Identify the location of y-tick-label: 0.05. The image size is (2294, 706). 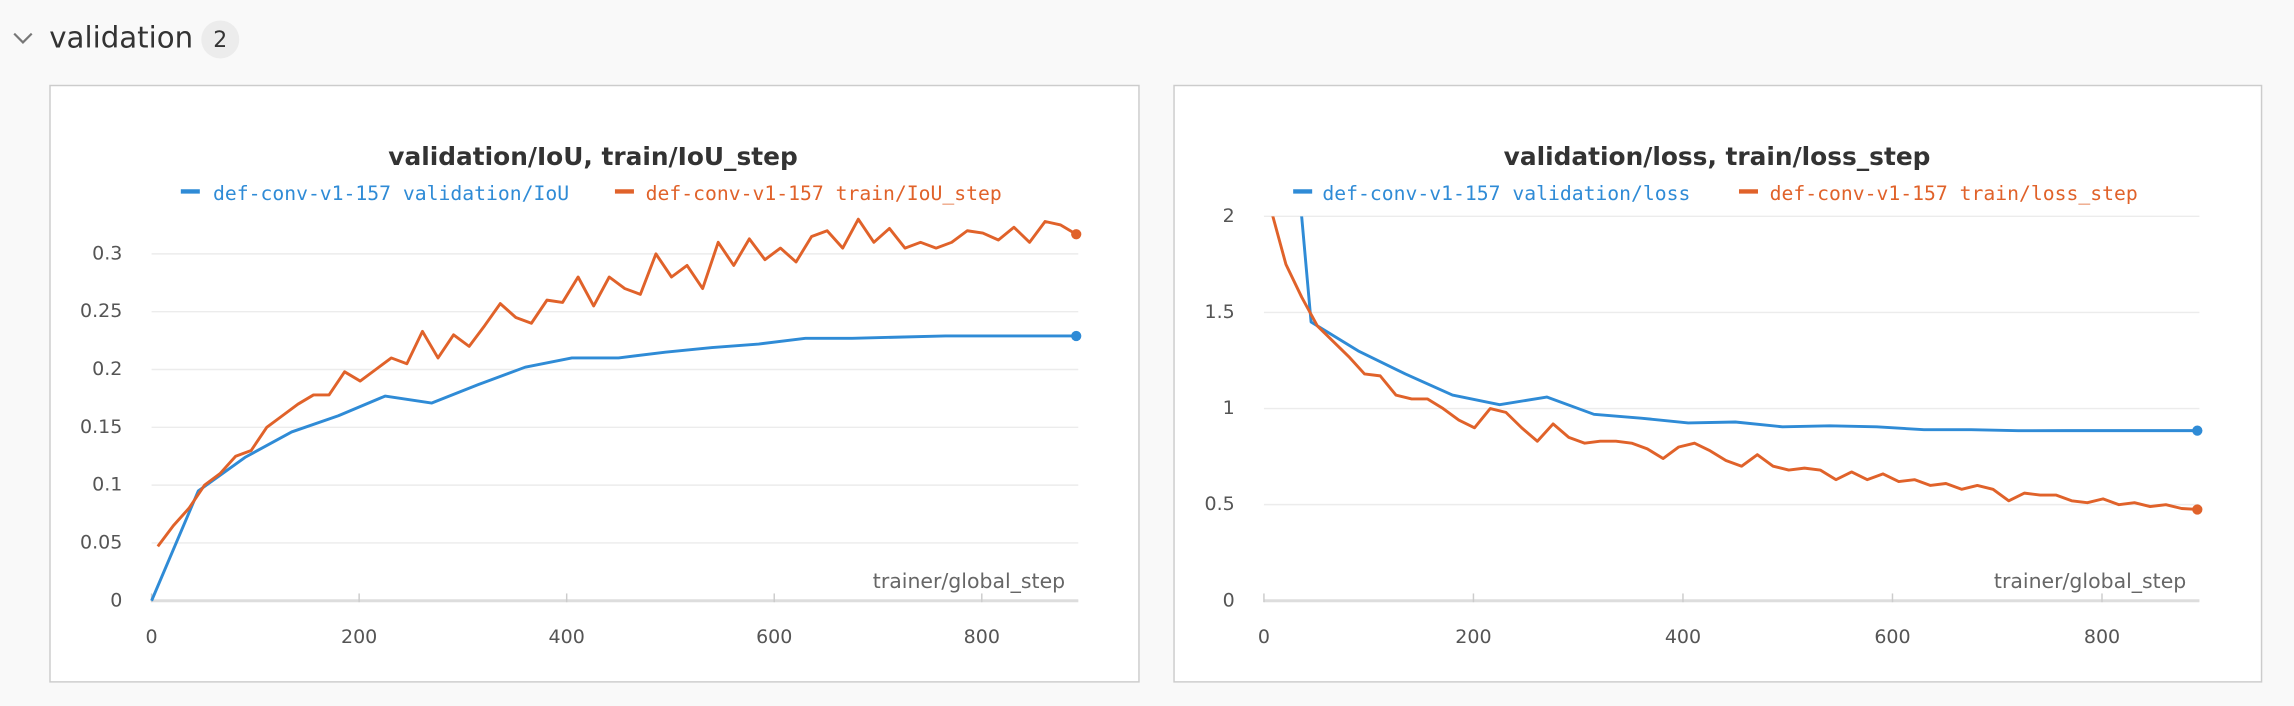
(101, 542).